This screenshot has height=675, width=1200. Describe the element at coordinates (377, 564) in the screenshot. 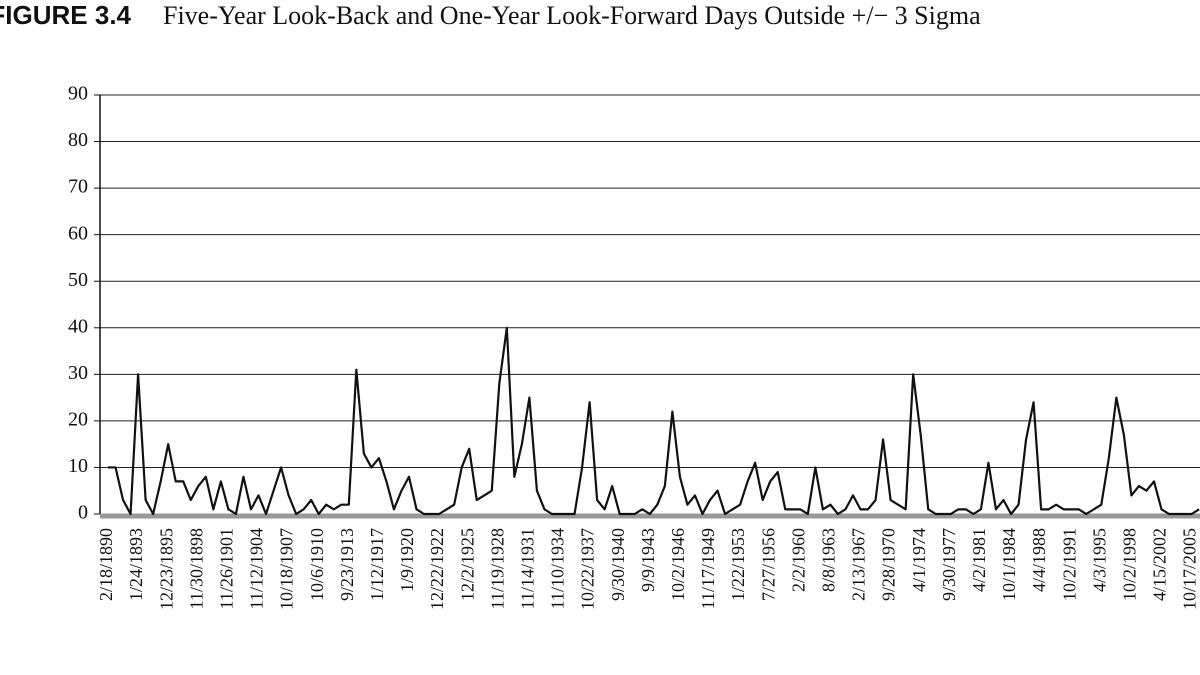

I see `x-tick-label: 1/12/1917` at that location.